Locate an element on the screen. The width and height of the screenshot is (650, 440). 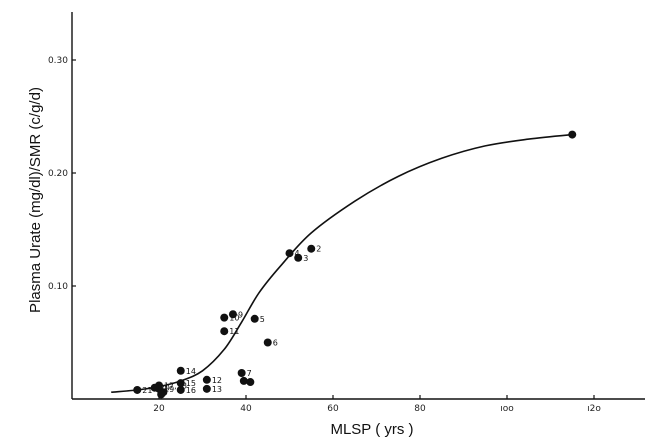
data-point-label: 6 is located at coordinates (275, 343).